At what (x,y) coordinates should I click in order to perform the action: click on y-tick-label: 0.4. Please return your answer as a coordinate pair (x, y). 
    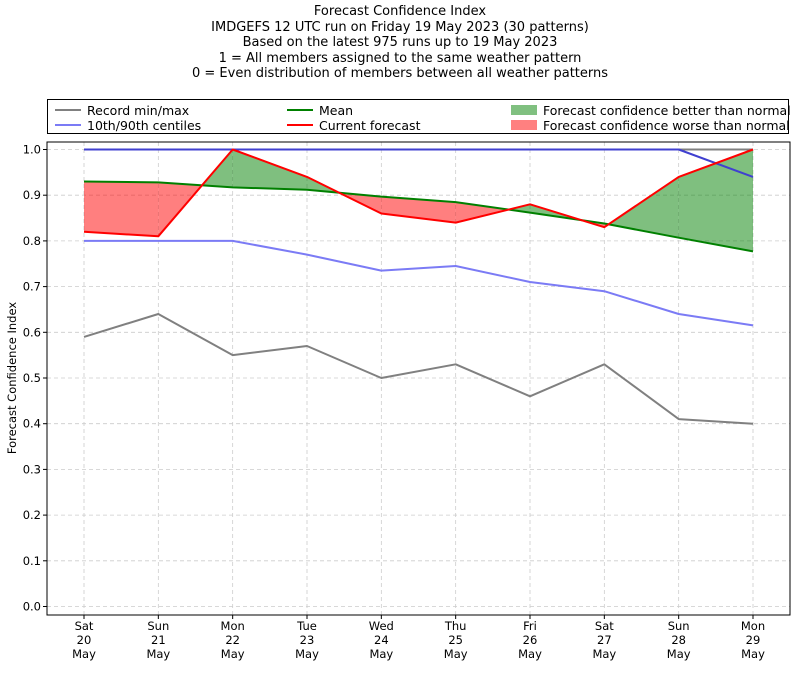
    Looking at the image, I should click on (32, 424).